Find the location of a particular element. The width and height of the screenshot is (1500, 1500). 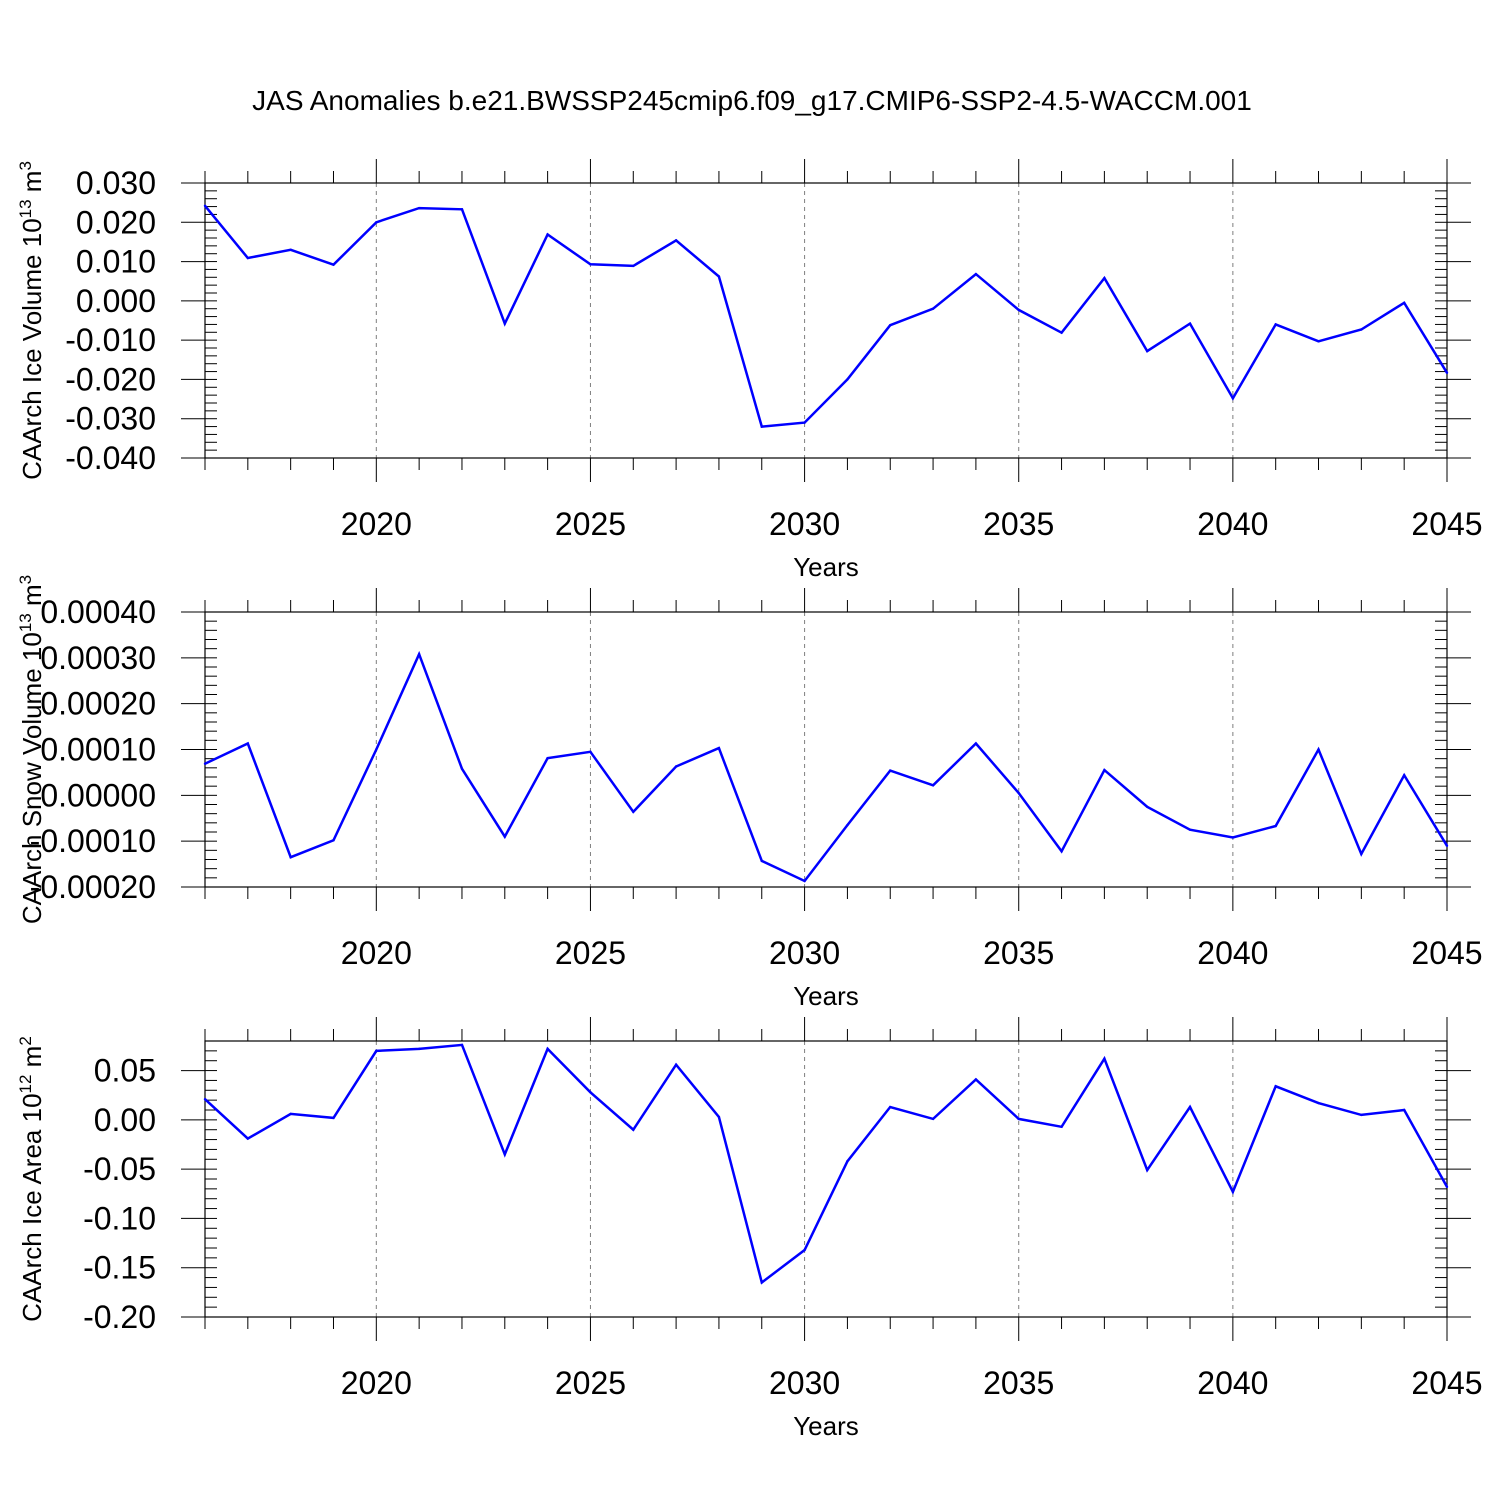

y-tick-label: 0.030 is located at coordinates (116, 183).